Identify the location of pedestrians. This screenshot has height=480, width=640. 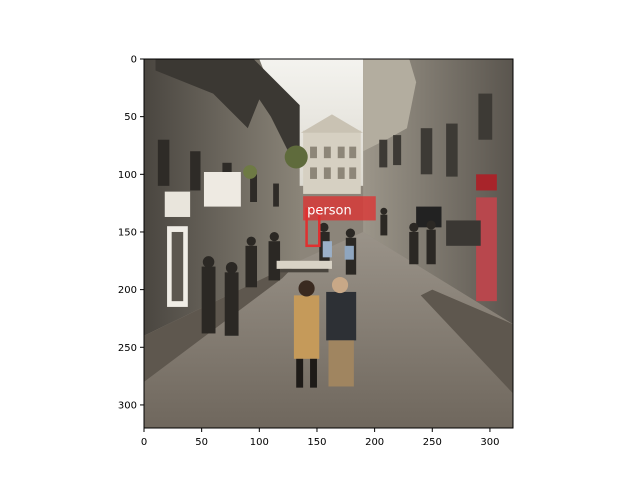
(318, 297).